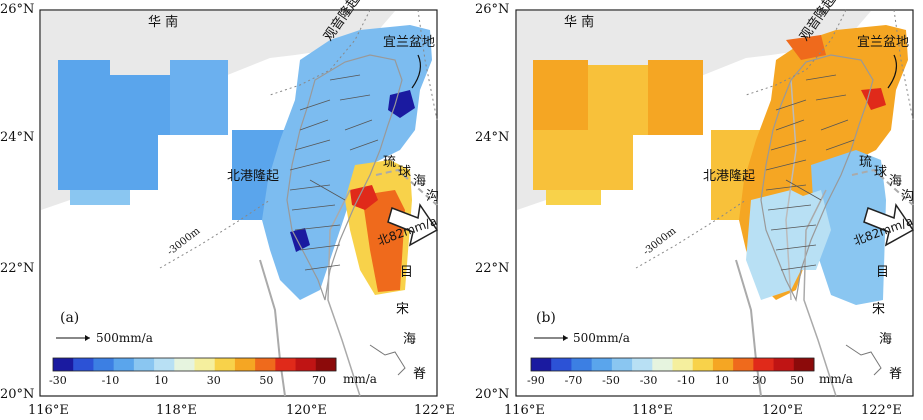 The height and width of the screenshot is (420, 923). I want to click on label-beigang: 北港隆起, so click(253, 176).